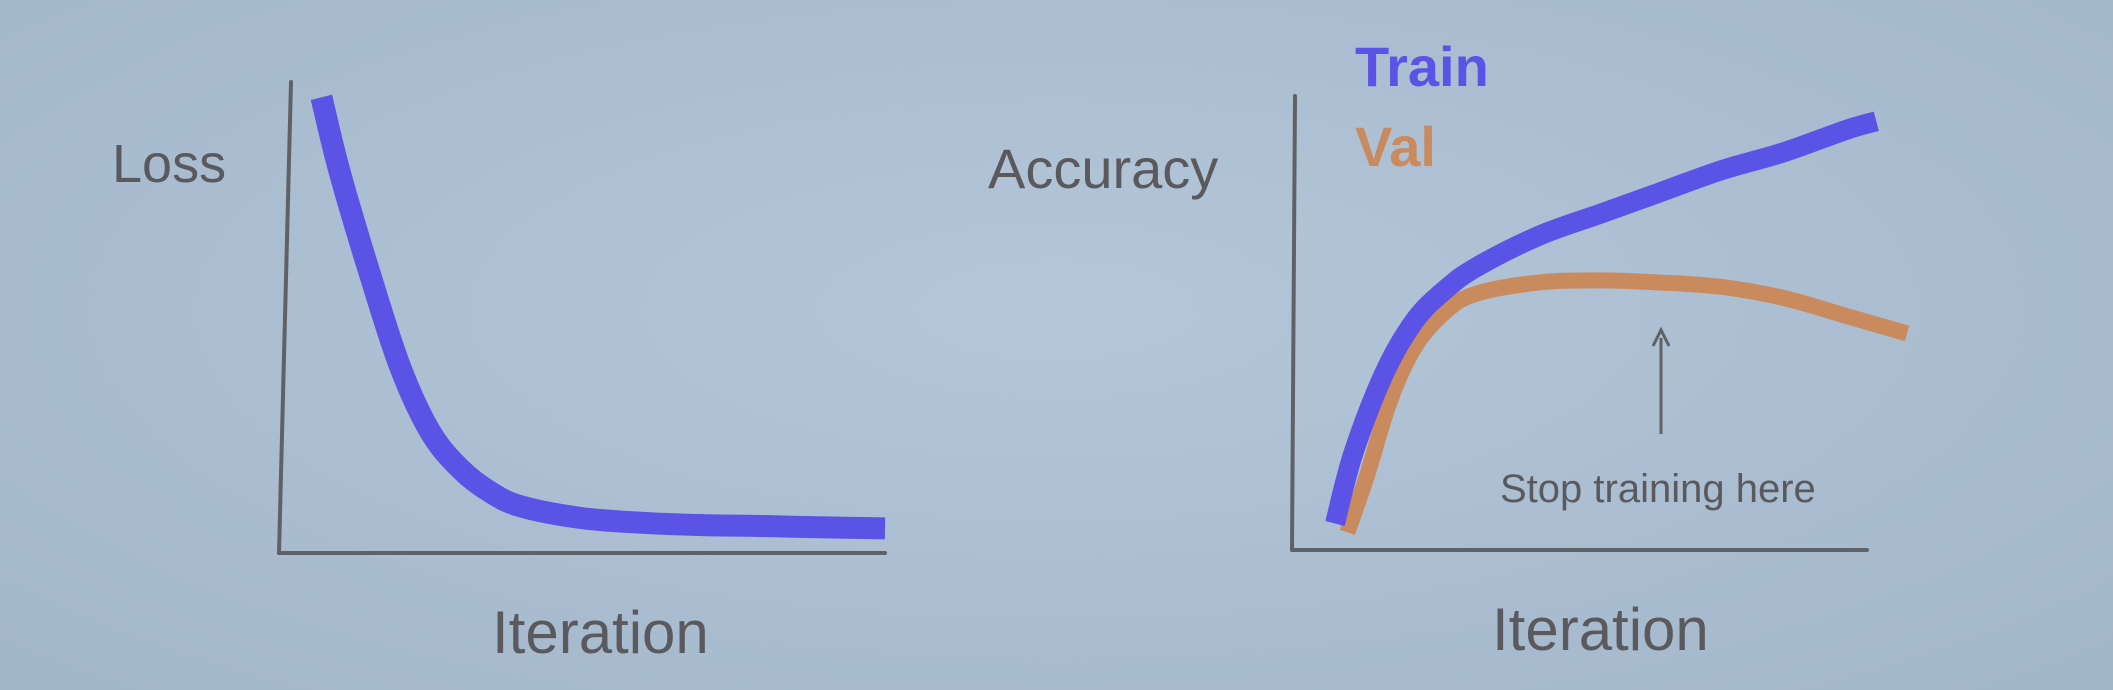 This screenshot has width=2113, height=690. What do you see at coordinates (1661, 336) in the screenshot?
I see `stop-training-arrow-head` at bounding box center [1661, 336].